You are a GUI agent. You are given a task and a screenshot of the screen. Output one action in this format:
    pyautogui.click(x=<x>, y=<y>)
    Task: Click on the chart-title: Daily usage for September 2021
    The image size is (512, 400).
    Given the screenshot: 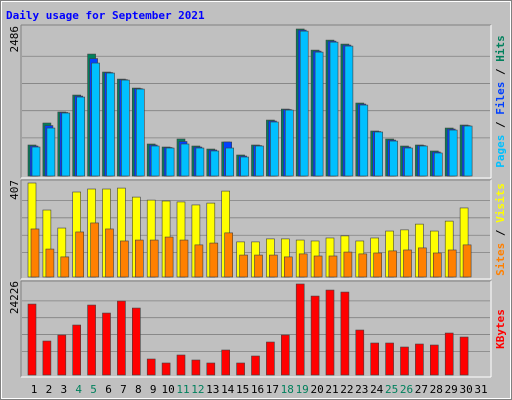 What is the action you would take?
    pyautogui.click(x=105, y=15)
    